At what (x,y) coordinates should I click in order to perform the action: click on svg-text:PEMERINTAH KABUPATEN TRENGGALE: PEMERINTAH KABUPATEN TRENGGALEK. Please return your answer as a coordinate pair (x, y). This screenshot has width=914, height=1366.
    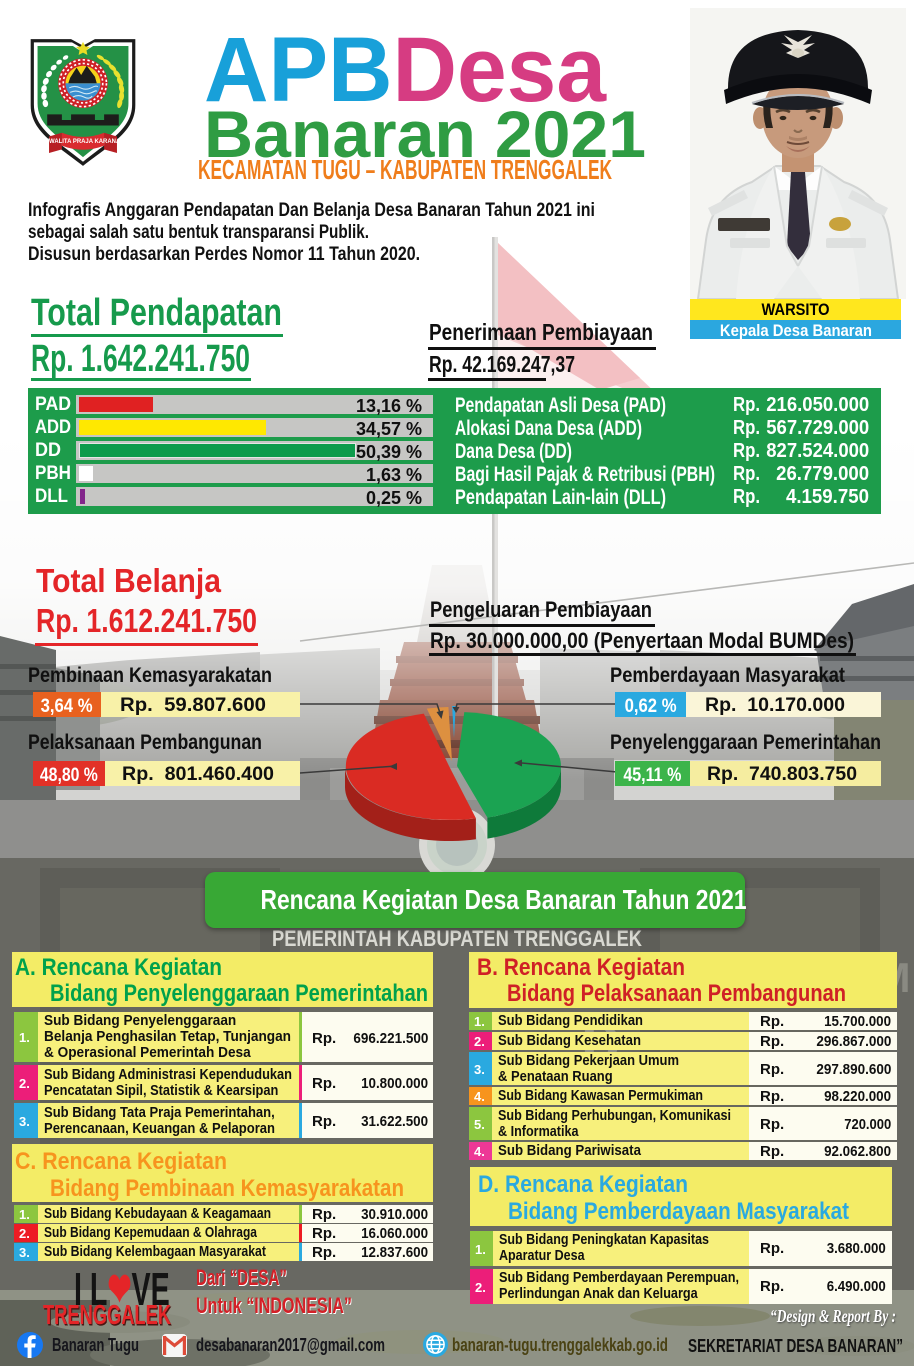
    Looking at the image, I should click on (457, 938).